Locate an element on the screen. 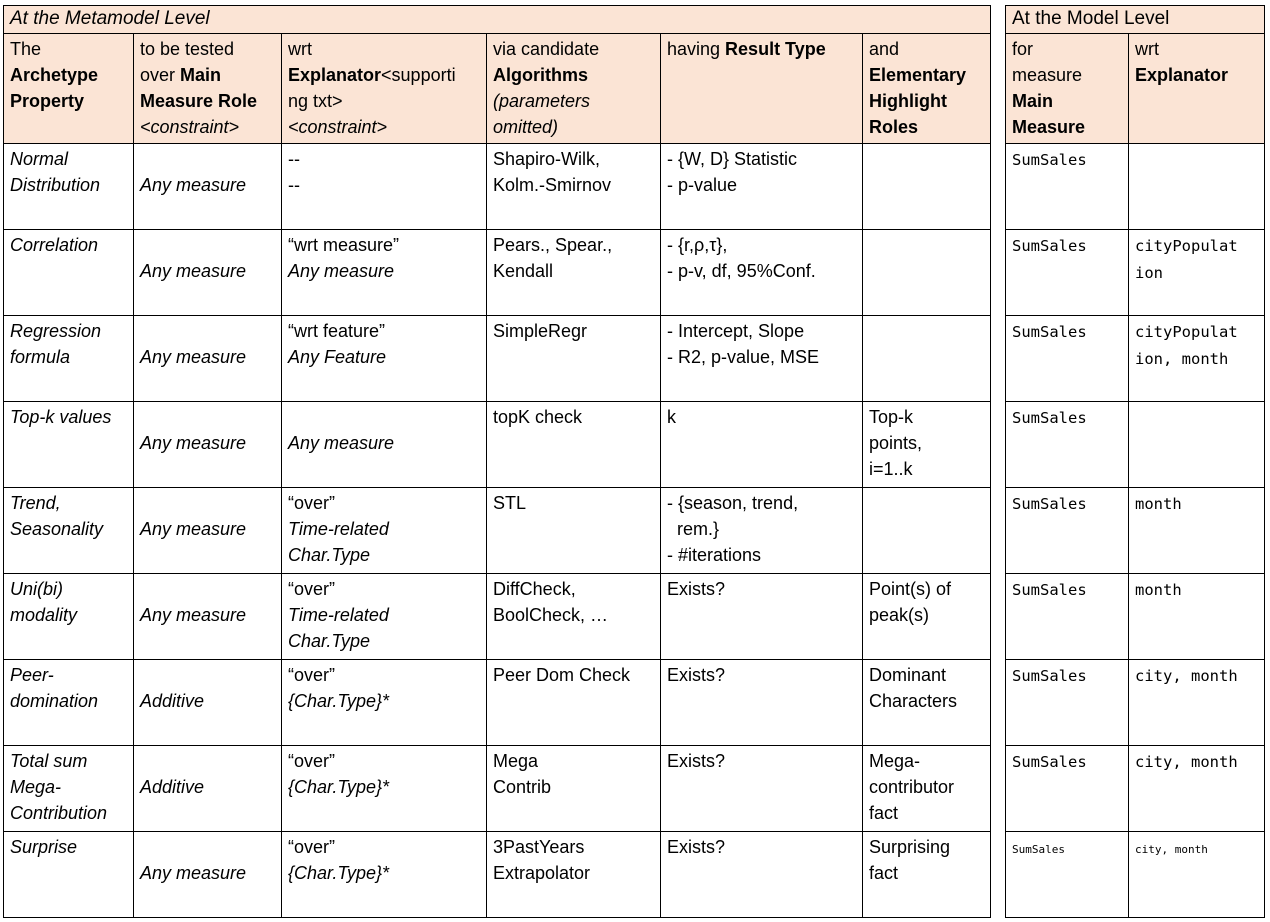 The height and width of the screenshot is (922, 1270). metamodel-cell-r1-c0: Correlation is located at coordinates (68, 272).